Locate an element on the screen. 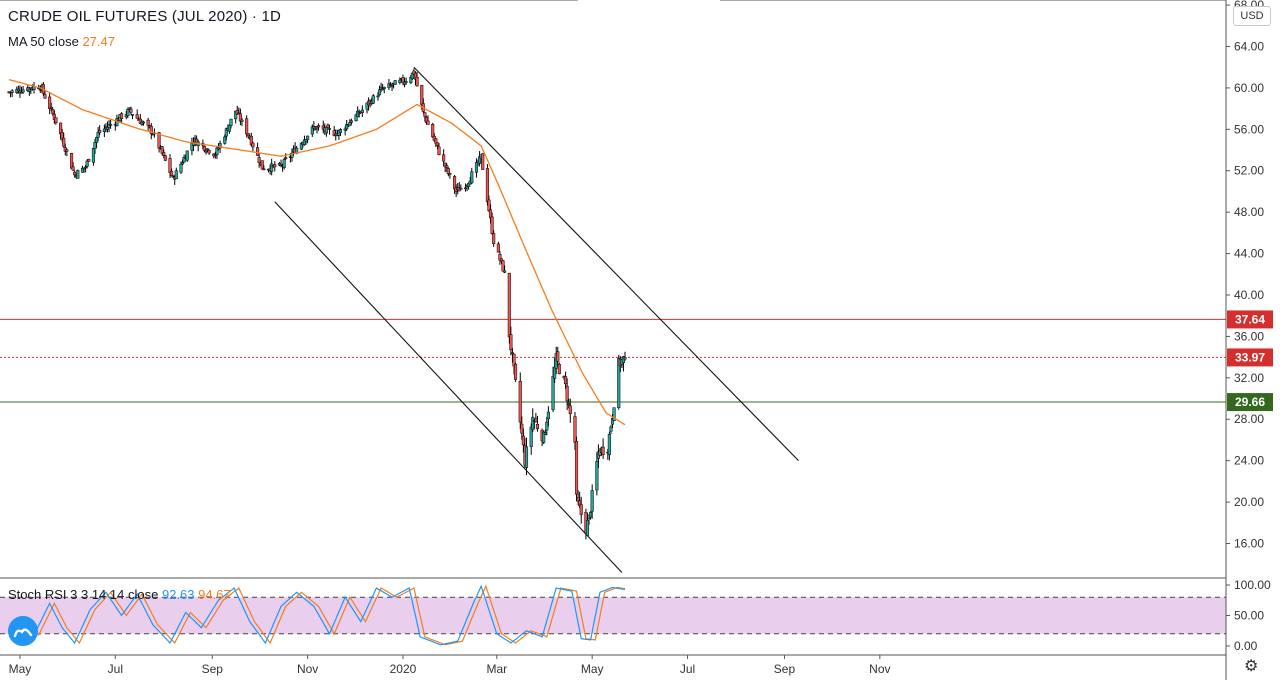  price-tick-label: 32.00 is located at coordinates (1249, 378).